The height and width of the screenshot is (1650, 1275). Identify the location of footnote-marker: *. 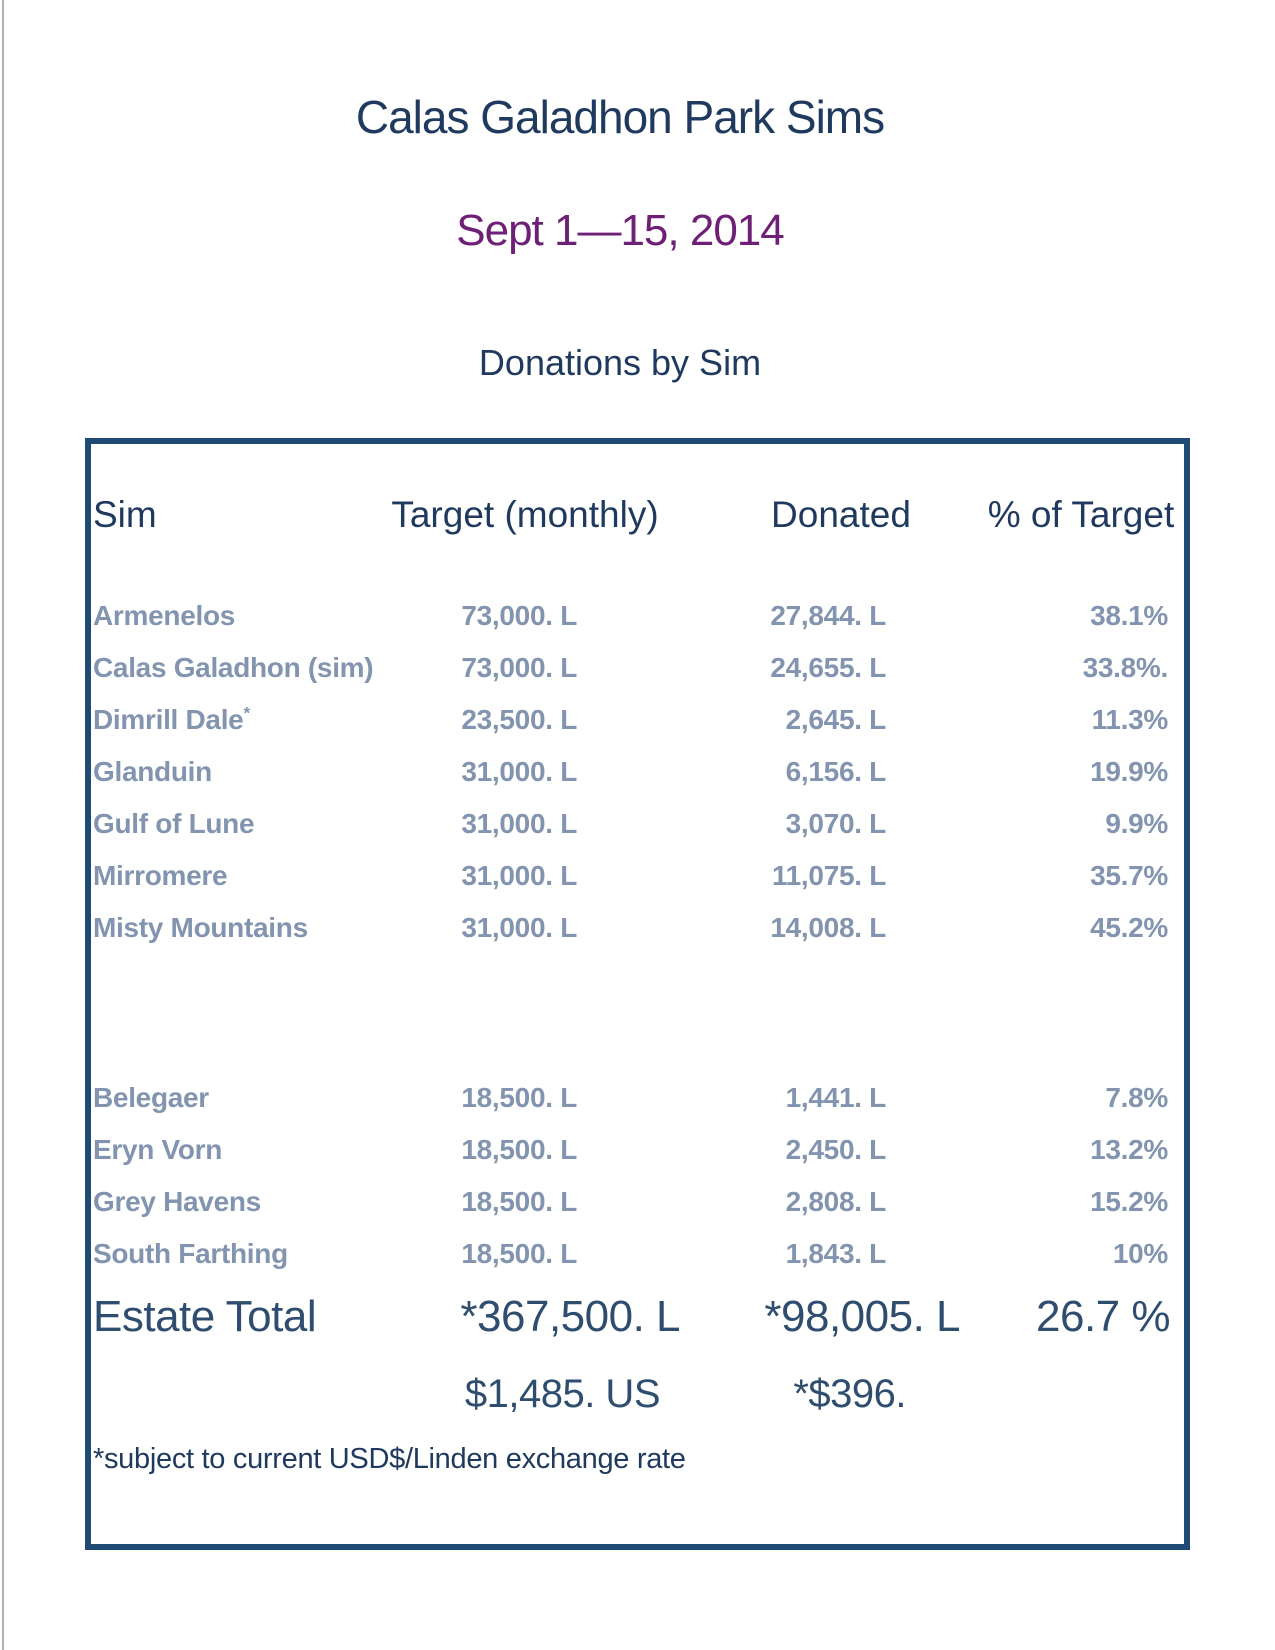
(246, 713).